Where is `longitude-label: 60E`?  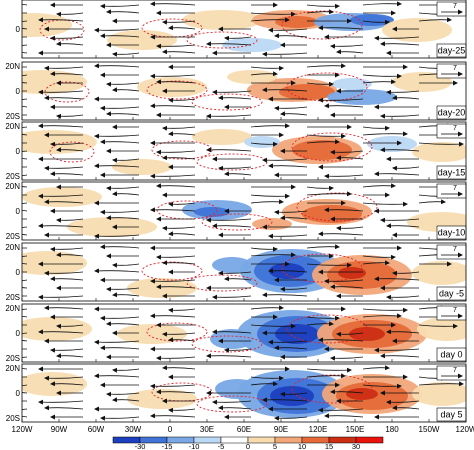
longitude-label: 60E is located at coordinates (244, 429).